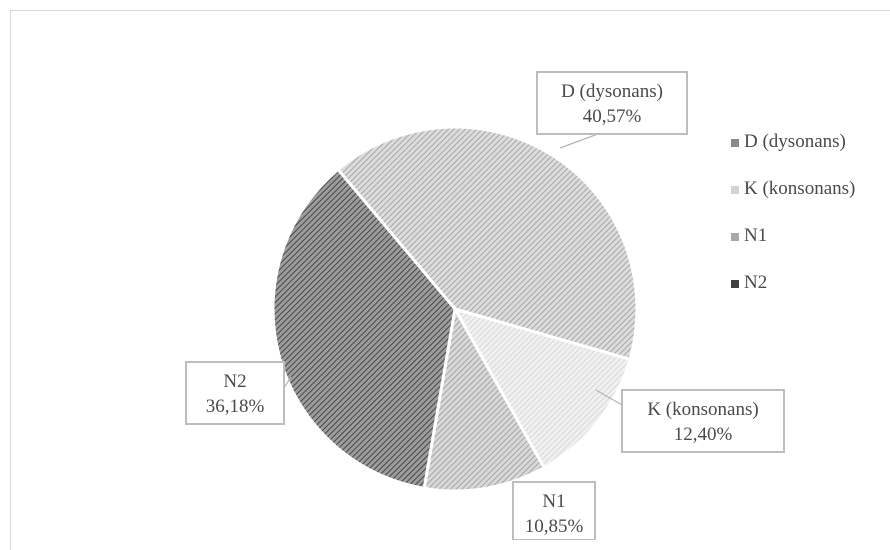  What do you see at coordinates (487, 243) in the screenshot?
I see `pie-slice-d-dysonans` at bounding box center [487, 243].